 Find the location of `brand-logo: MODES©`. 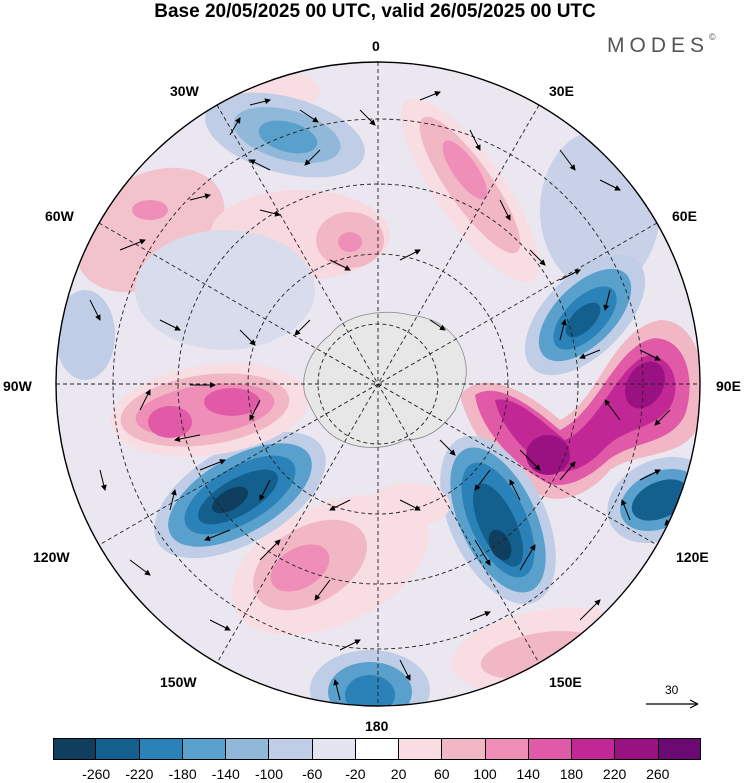

brand-logo: MODES© is located at coordinates (661, 45).